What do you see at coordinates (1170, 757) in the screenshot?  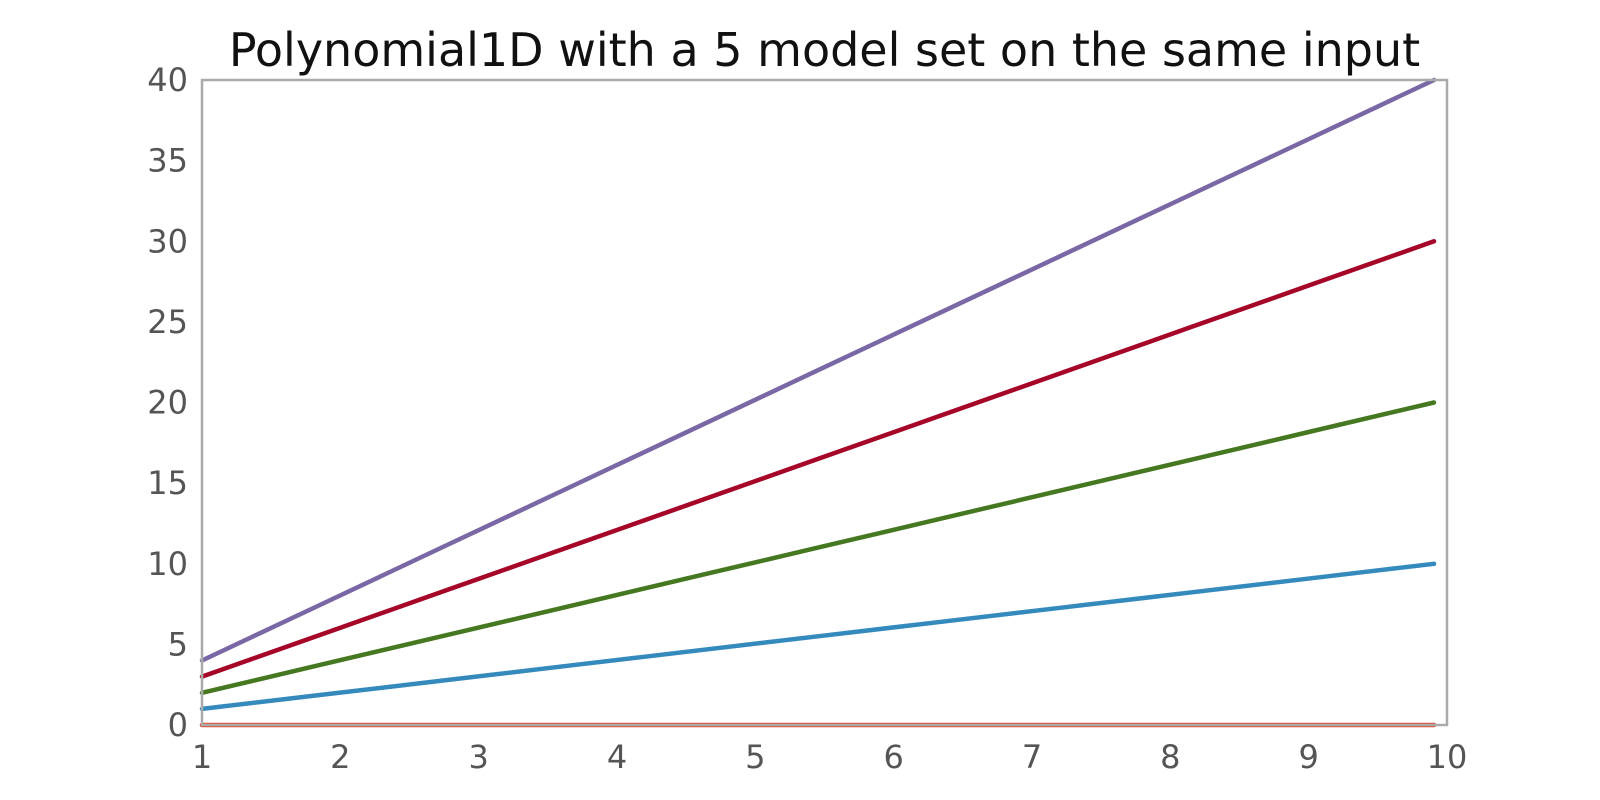 I see `x-tick-label: 8` at bounding box center [1170, 757].